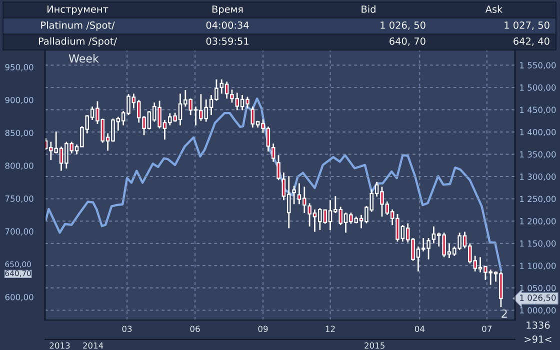  I want to click on y2-tick-label: 1 300,00, so click(538, 177).